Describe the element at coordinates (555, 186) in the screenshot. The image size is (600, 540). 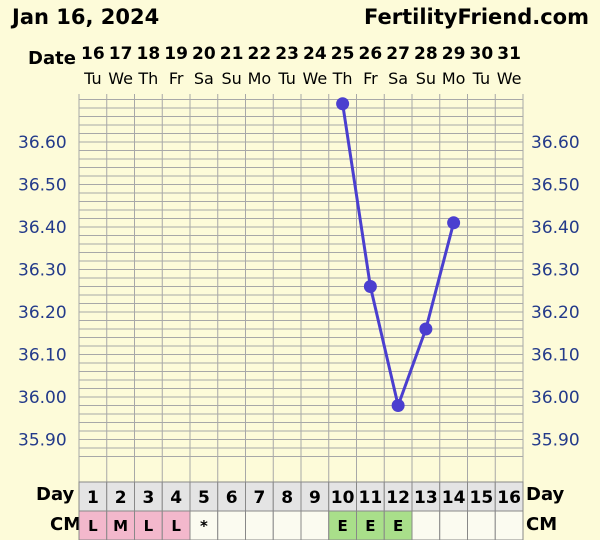
I see `y-tick-label-right: 36.50` at that location.